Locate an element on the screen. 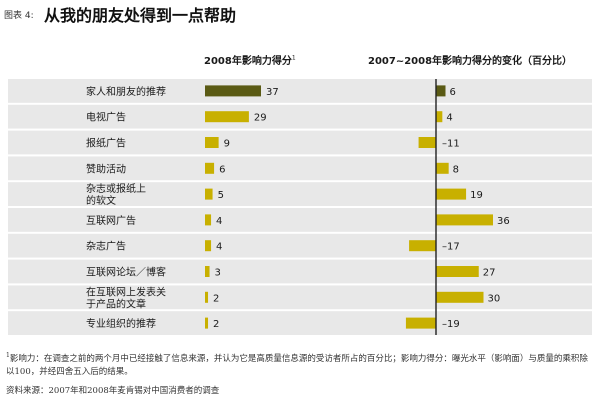  score-value-label: 37 is located at coordinates (272, 92).